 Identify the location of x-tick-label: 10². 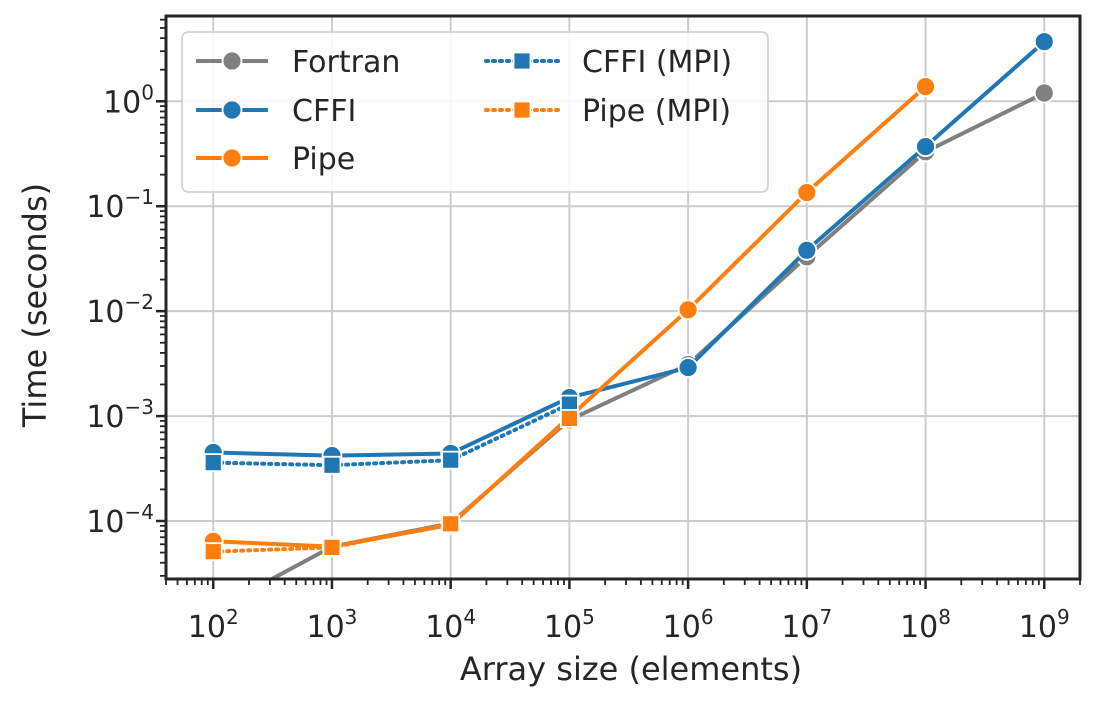
(213, 625).